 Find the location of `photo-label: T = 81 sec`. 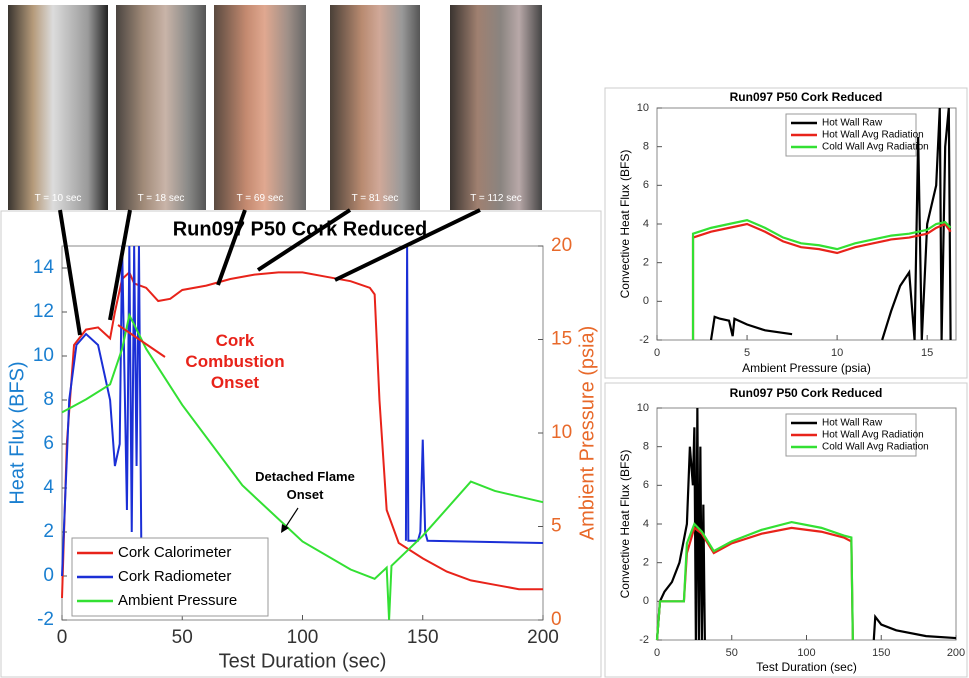

photo-label: T = 81 sec is located at coordinates (375, 198).